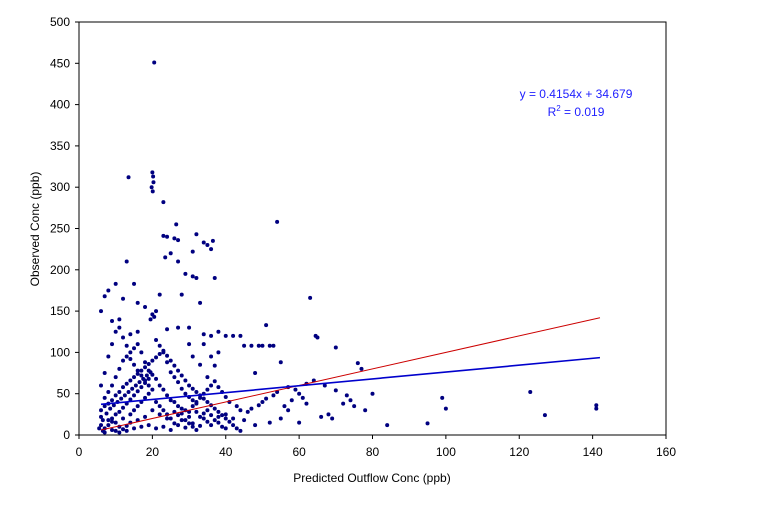  What do you see at coordinates (446, 452) in the screenshot?
I see `x-tick-label: 100` at bounding box center [446, 452].